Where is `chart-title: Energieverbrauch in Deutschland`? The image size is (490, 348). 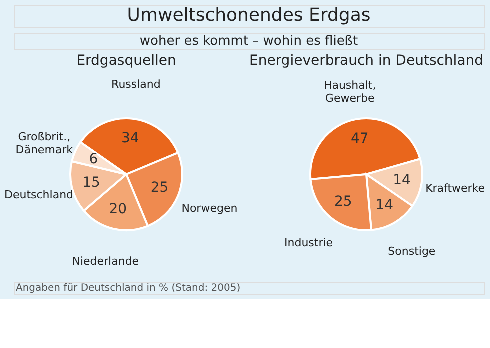 chart-title: Energieverbrauch in Deutschland is located at coordinates (366, 61).